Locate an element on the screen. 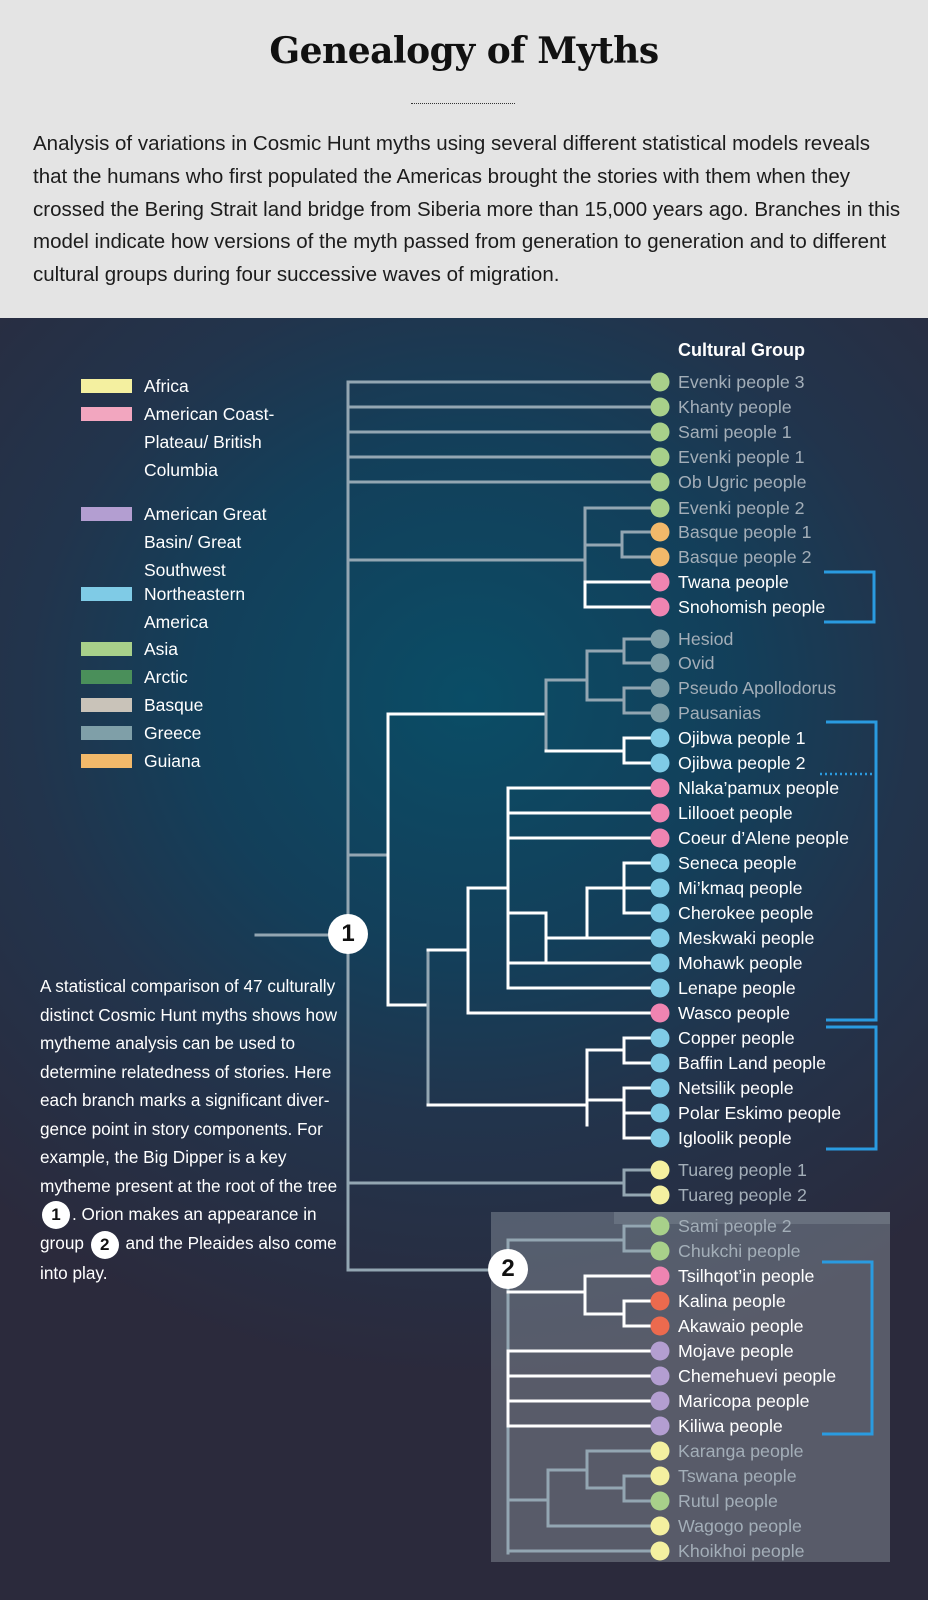  group-2-highlight-top is located at coordinates (752, 1218).